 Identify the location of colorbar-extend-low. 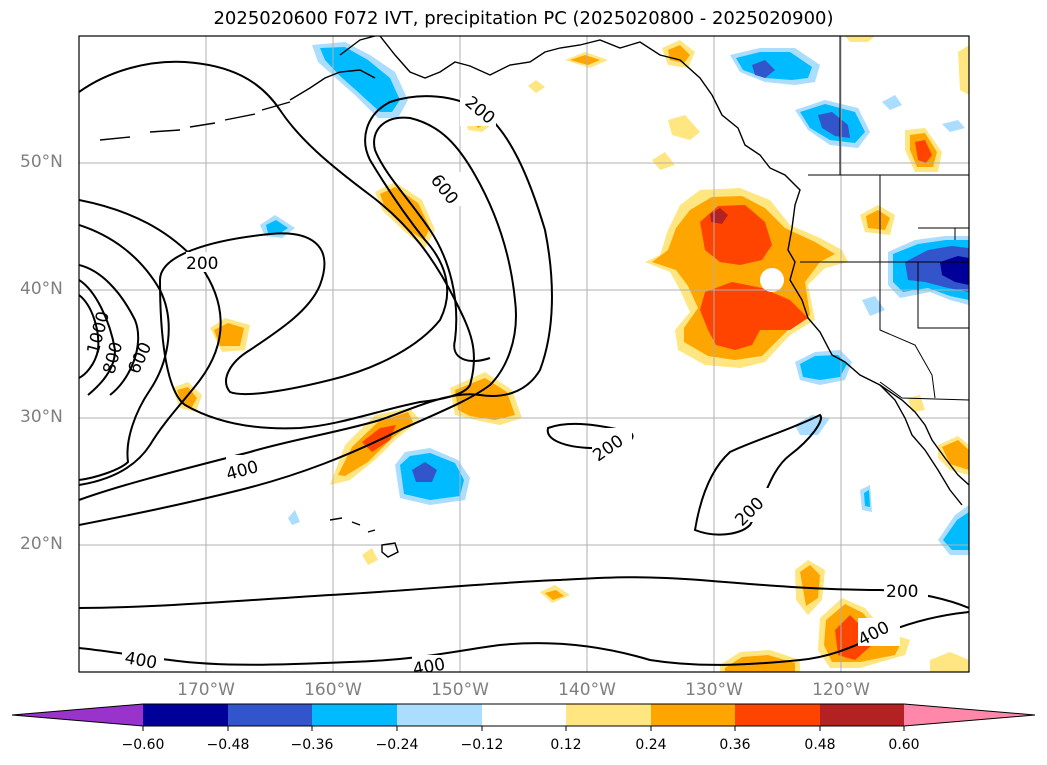
(77, 715).